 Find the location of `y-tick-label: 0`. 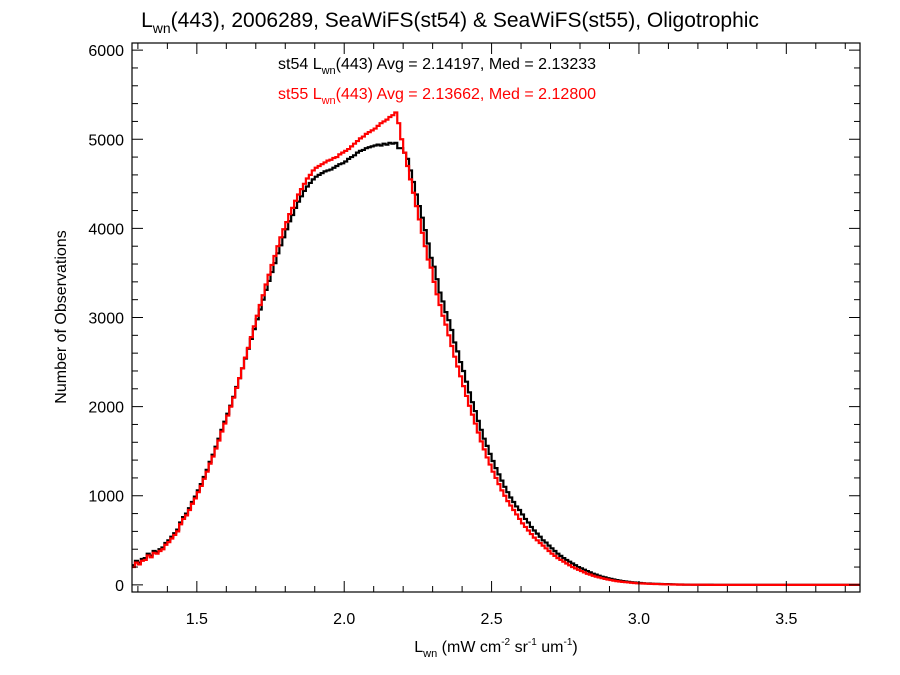

y-tick-label: 0 is located at coordinates (119, 586).